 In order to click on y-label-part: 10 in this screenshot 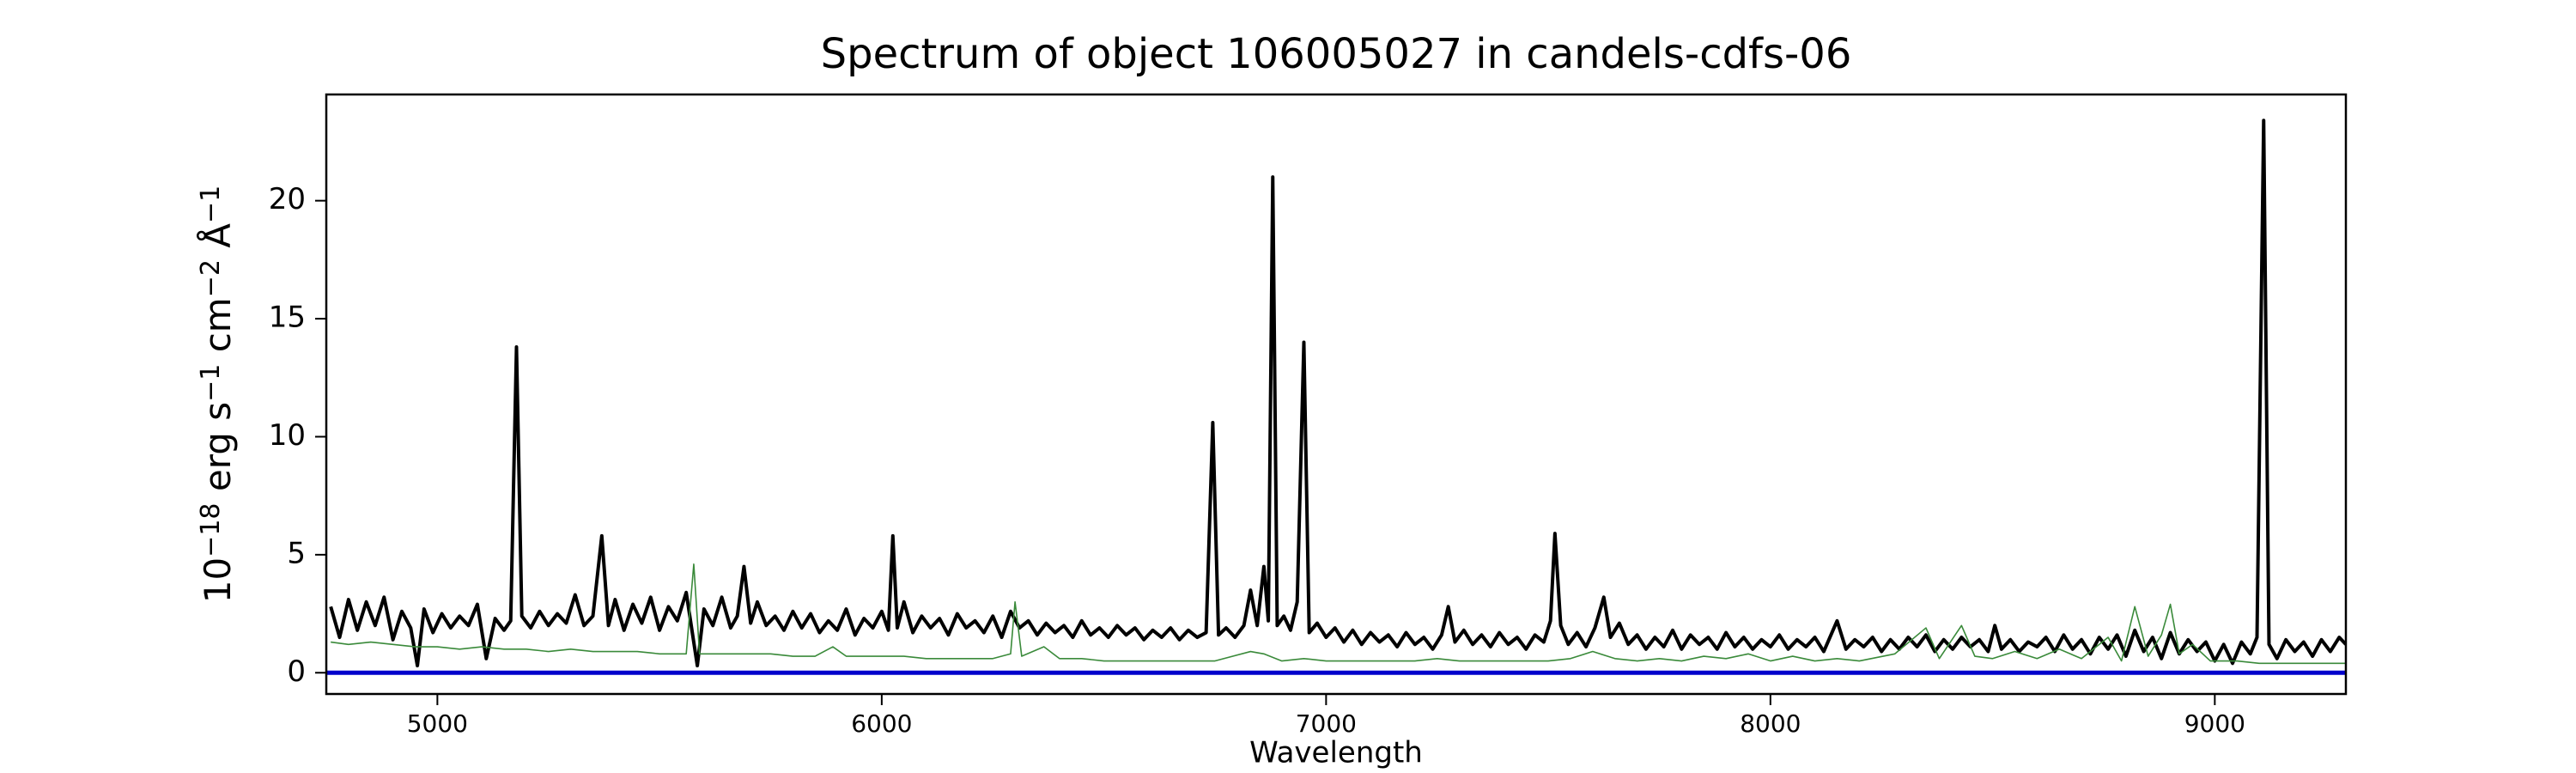, I will do `click(218, 580)`.